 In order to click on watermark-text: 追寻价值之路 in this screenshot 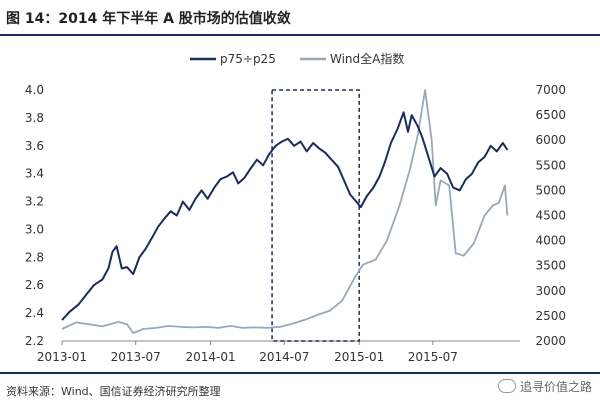, I will do `click(555, 387)`.